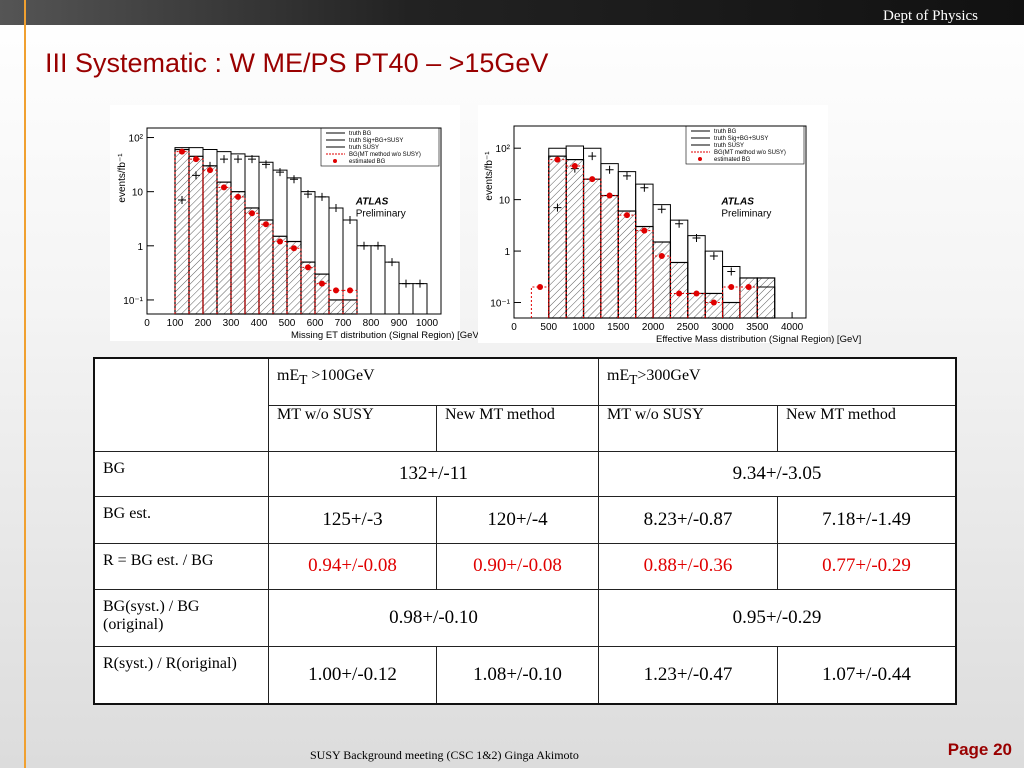  I want to click on cell: 132+/-11, so click(433, 473).